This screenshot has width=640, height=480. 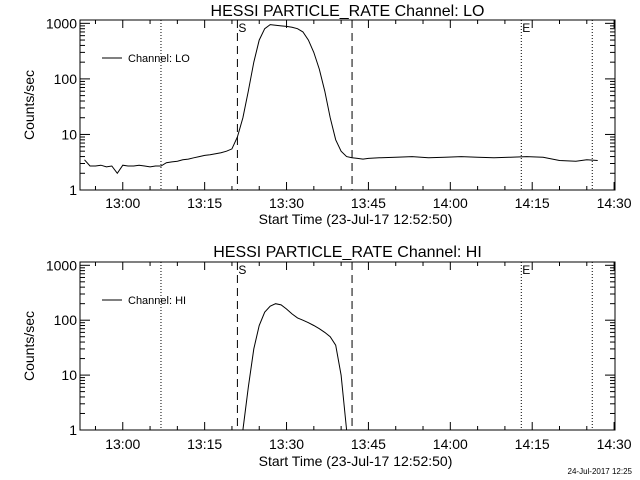 I want to click on series-line, so click(x=295, y=367).